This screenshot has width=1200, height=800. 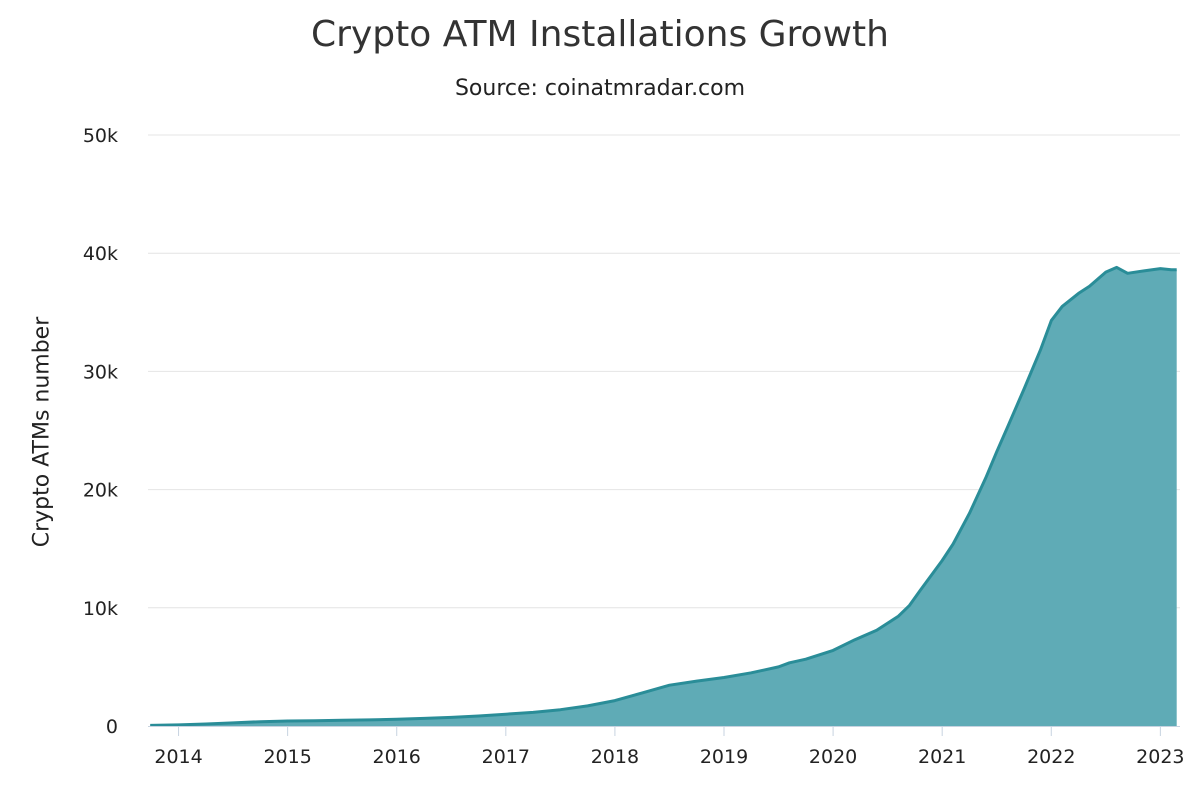 I want to click on y-tick-label: 0, so click(x=112, y=727).